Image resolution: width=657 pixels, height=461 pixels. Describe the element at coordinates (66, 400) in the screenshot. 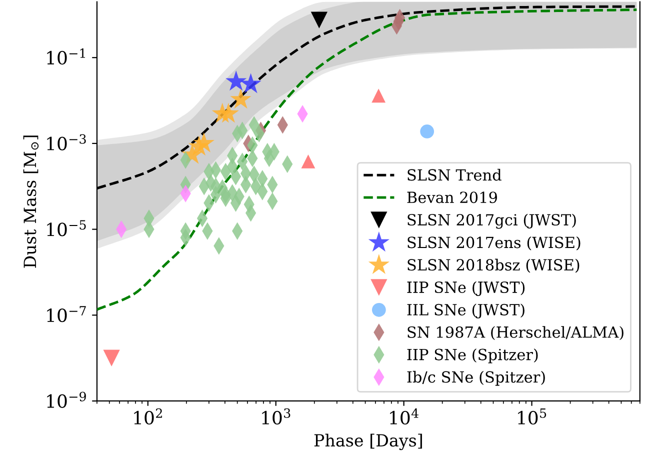

I see `y-tick-label: 10$^{−9}$` at that location.